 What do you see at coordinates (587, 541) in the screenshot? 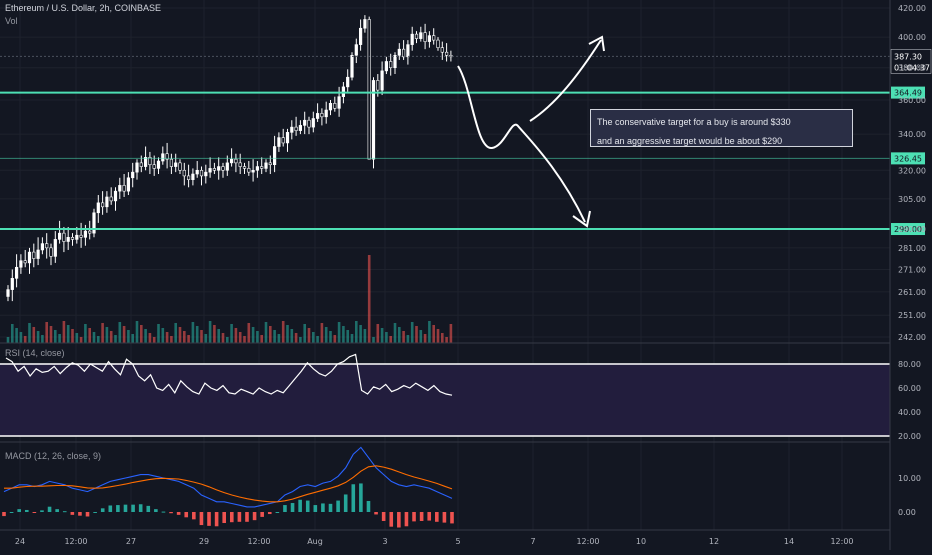
I see `time-tick-label: 12:00` at bounding box center [587, 541].